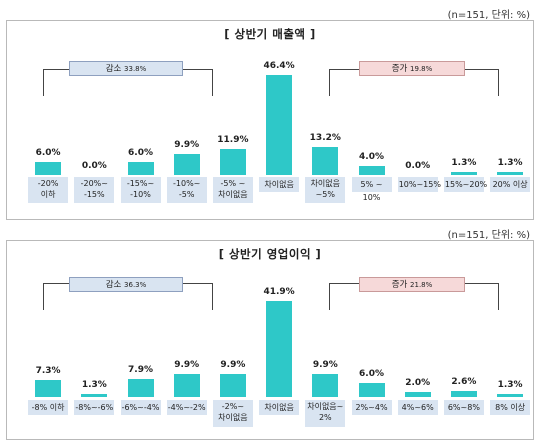 This screenshot has width=540, height=443. Describe the element at coordinates (465, 184) in the screenshot. I see `category-label: 15%~20%` at that location.